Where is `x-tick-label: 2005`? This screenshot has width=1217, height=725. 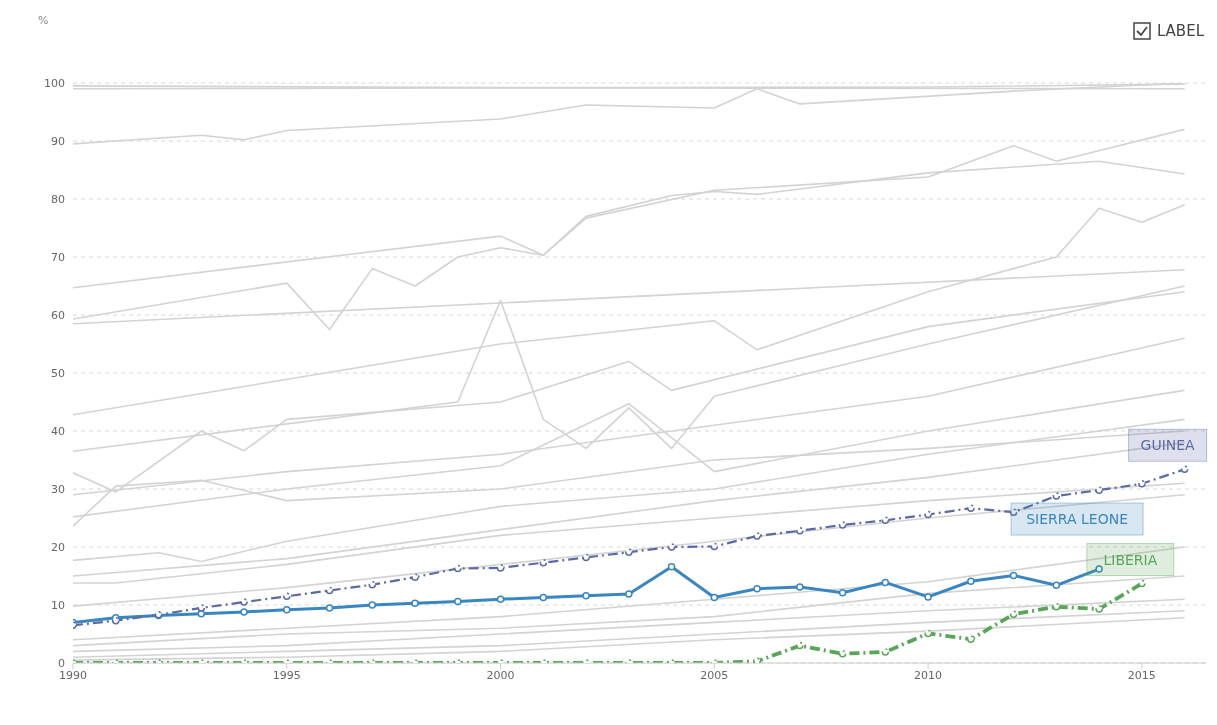
x-tick-label: 2005 is located at coordinates (714, 675).